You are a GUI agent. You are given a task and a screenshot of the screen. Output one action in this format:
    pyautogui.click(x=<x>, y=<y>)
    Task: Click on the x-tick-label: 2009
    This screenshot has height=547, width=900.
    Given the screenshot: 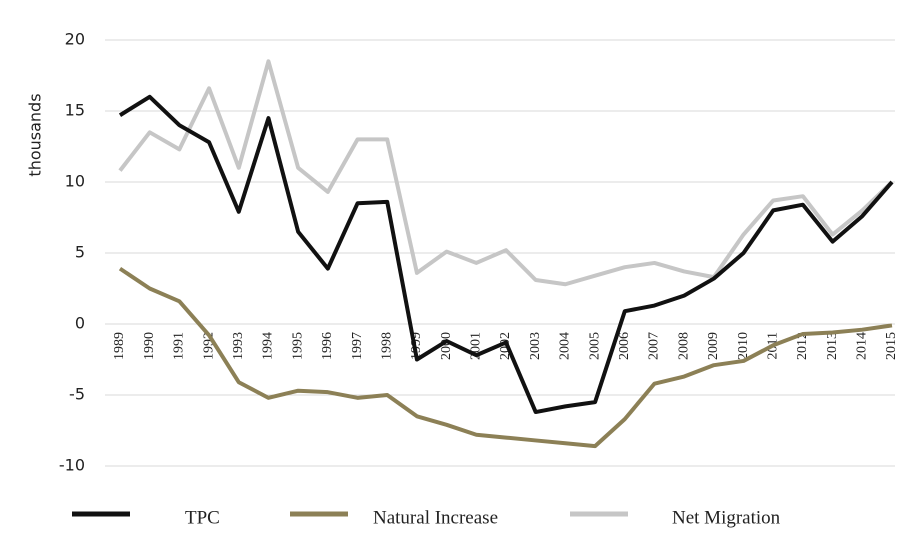 What is the action you would take?
    pyautogui.click(x=713, y=346)
    